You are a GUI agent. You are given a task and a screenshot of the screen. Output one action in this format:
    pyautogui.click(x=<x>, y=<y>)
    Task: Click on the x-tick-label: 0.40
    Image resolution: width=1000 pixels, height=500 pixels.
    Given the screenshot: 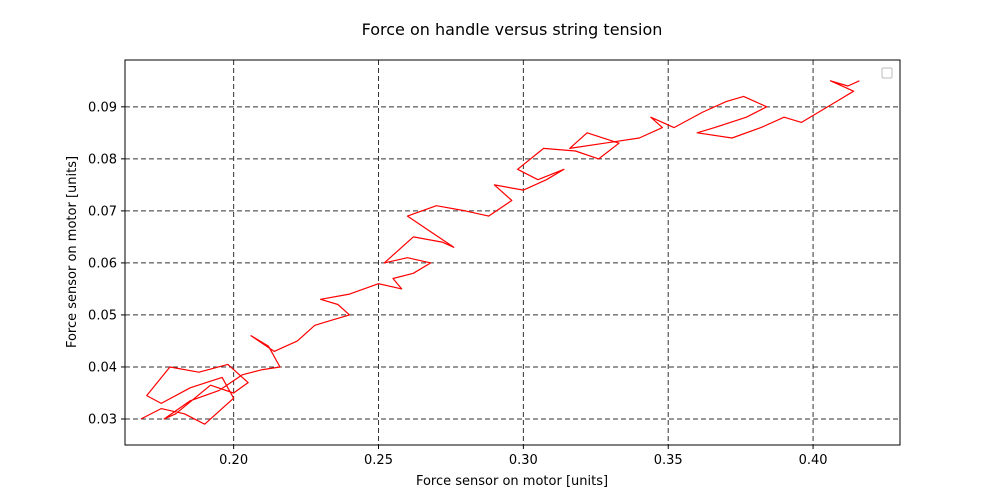 What is the action you would take?
    pyautogui.click(x=813, y=460)
    